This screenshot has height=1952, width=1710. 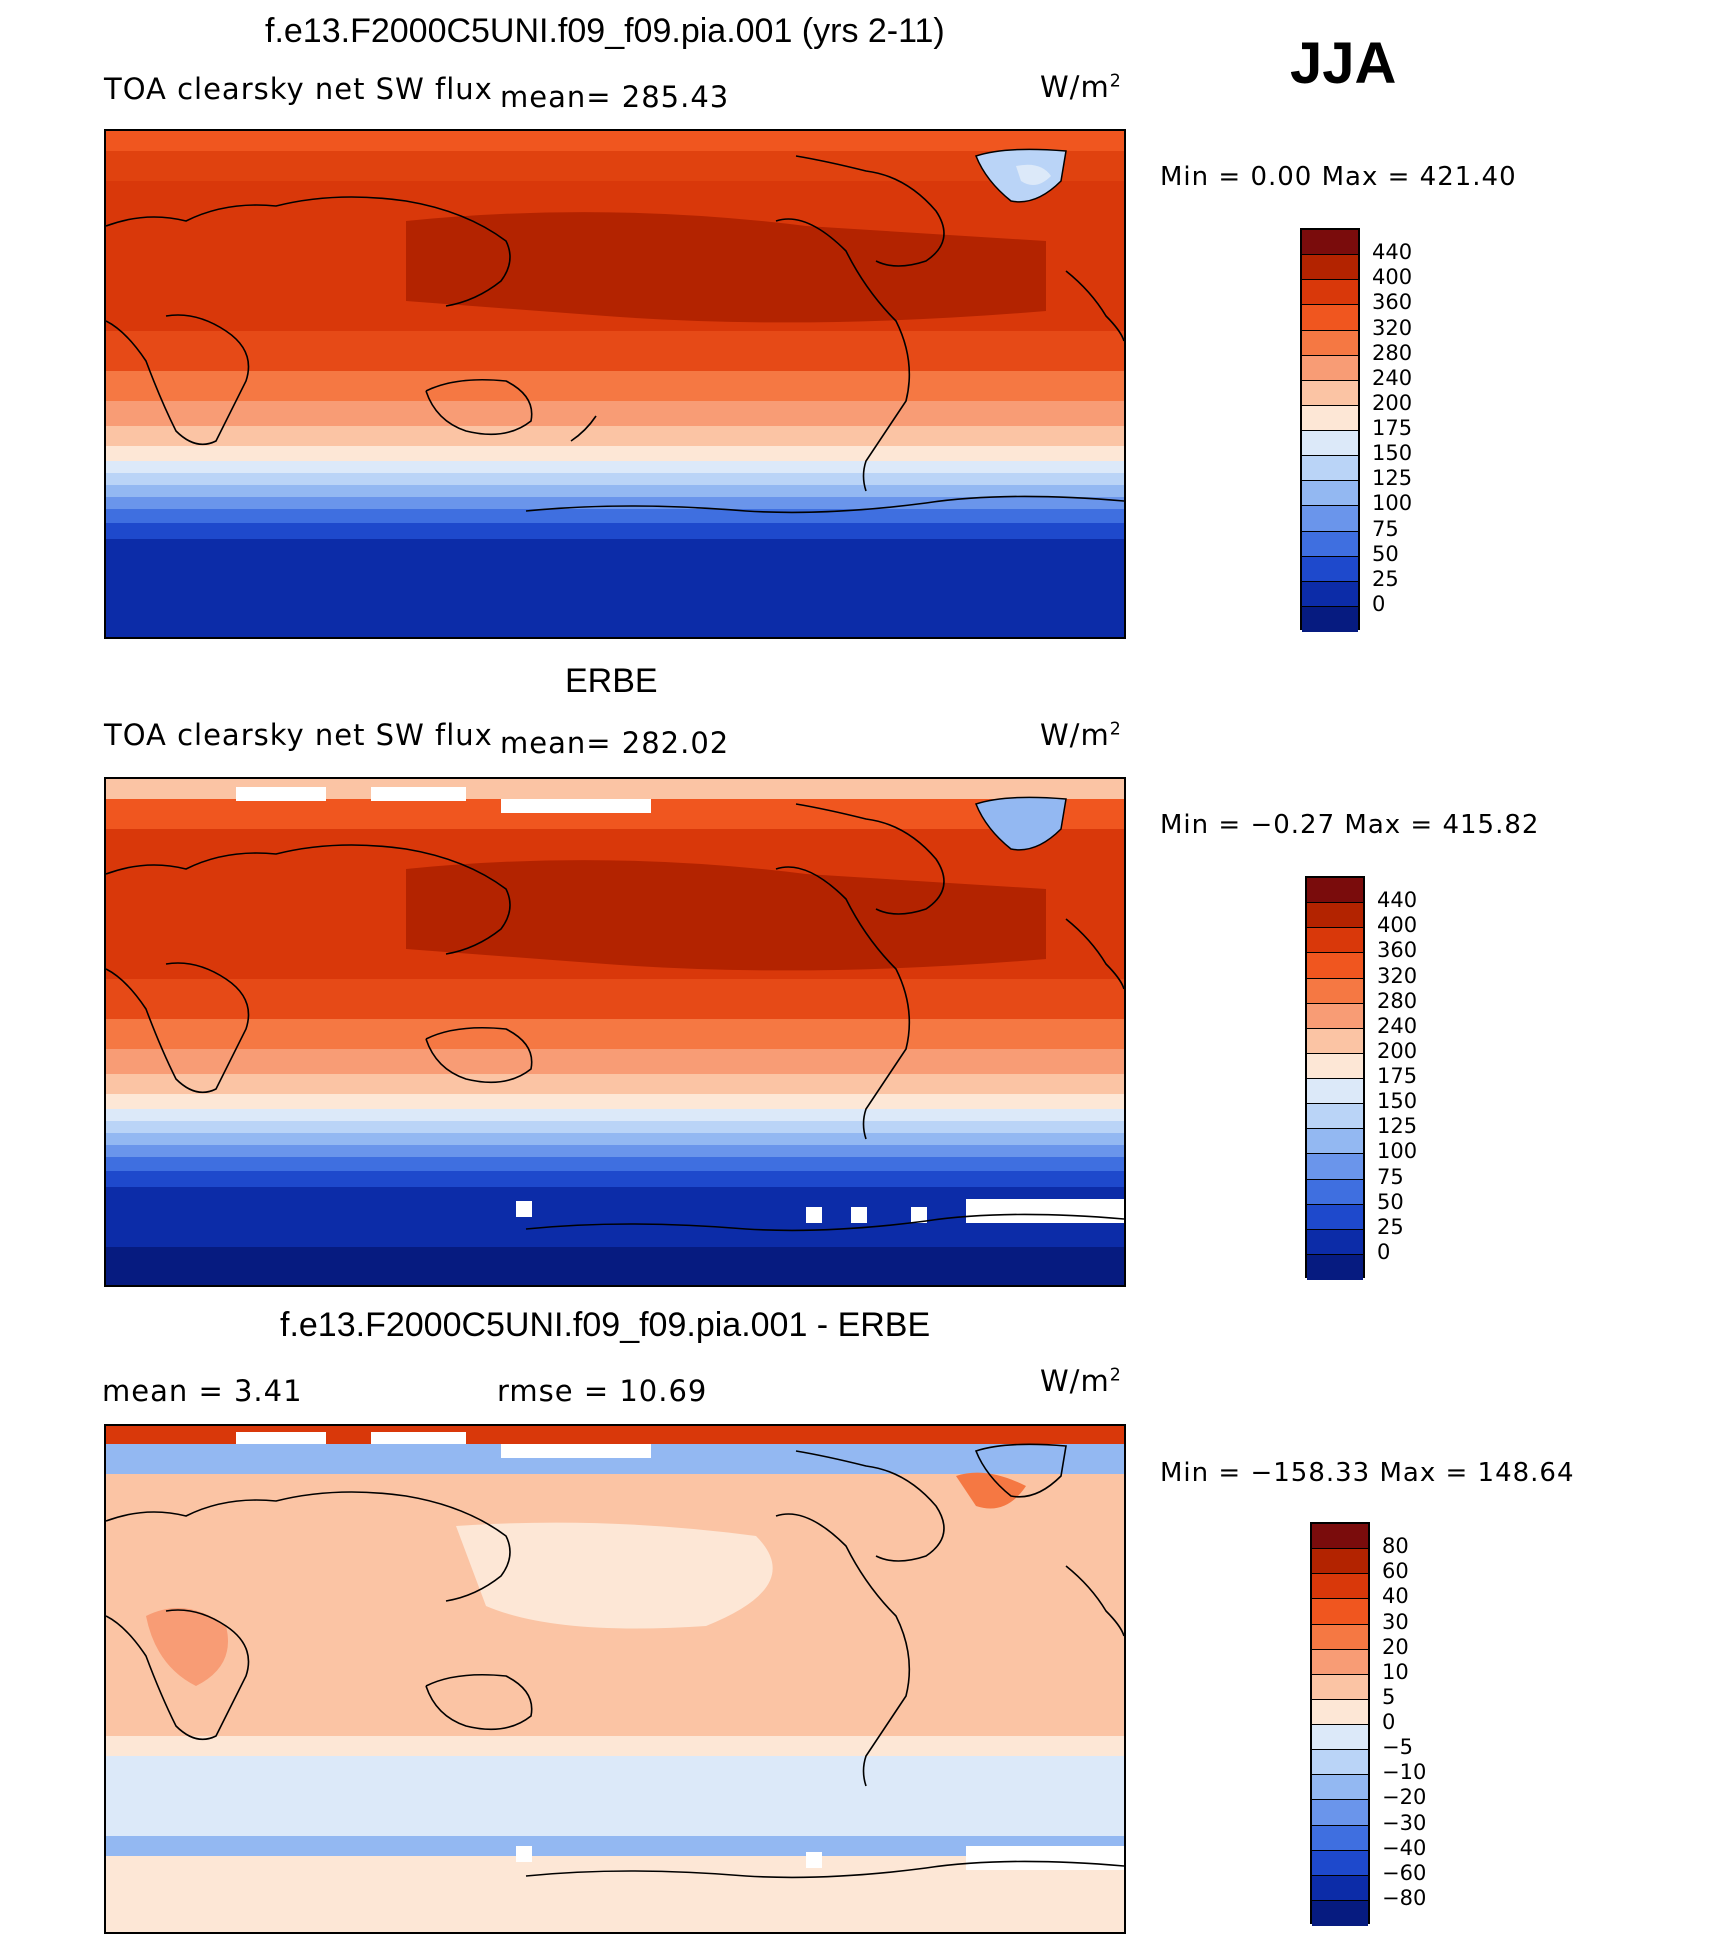 What do you see at coordinates (1367, 1473) in the screenshot?
I see `panel3-minmax: Min = −158.33 Max = 148.64` at bounding box center [1367, 1473].